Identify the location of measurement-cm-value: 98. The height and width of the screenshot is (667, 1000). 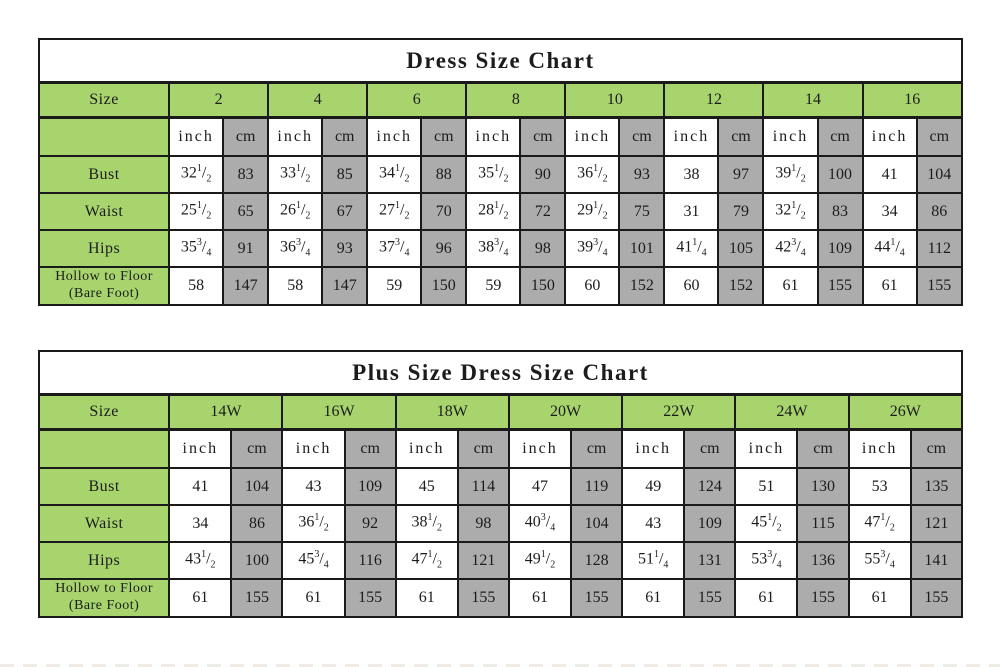
(543, 248).